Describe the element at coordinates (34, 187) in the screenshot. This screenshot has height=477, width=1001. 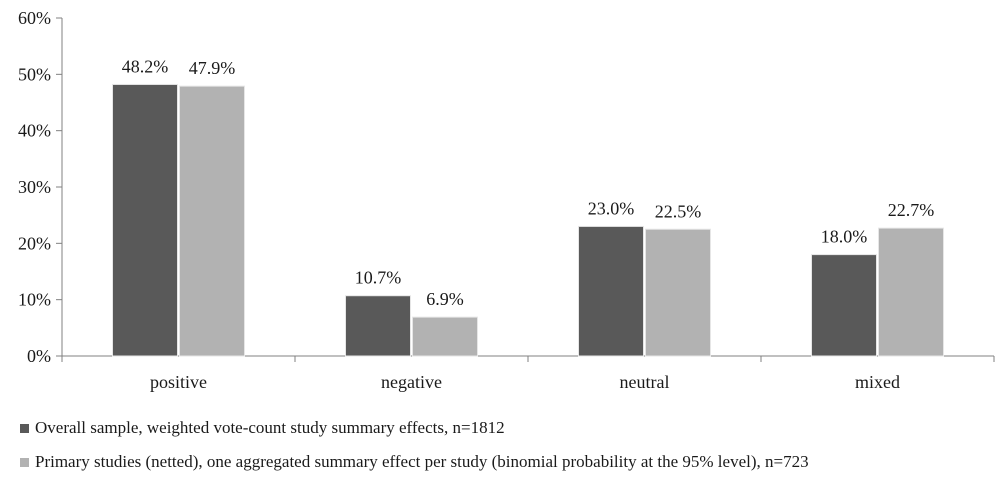
I see `y-tick-label: 30%` at that location.